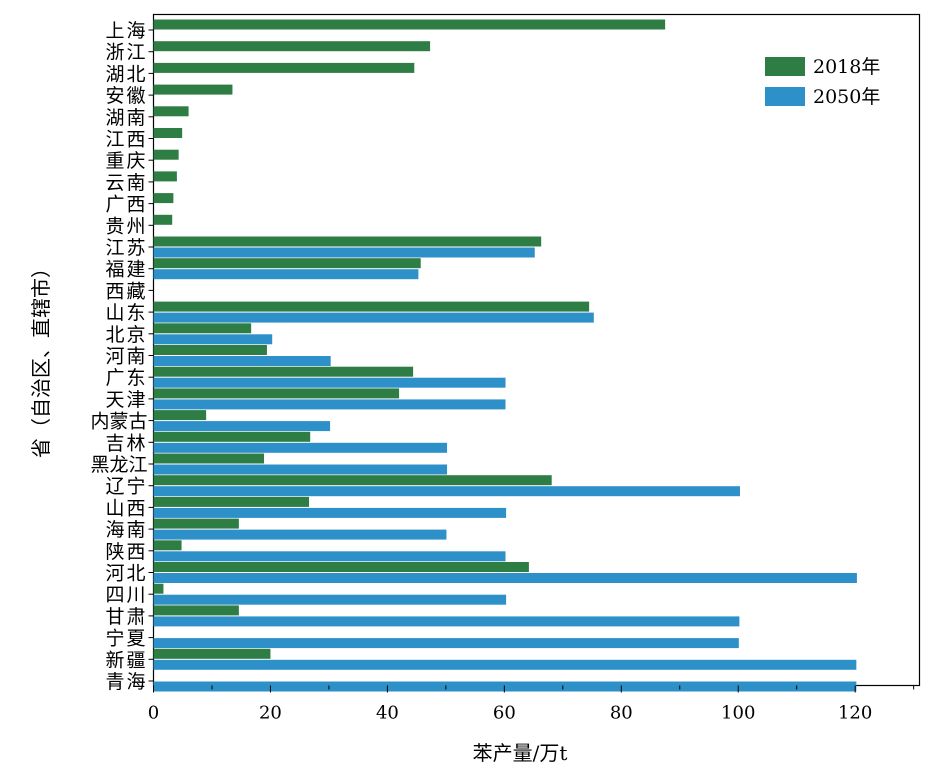 The image size is (951, 775). I want to click on category-label: 云南, so click(126, 183).